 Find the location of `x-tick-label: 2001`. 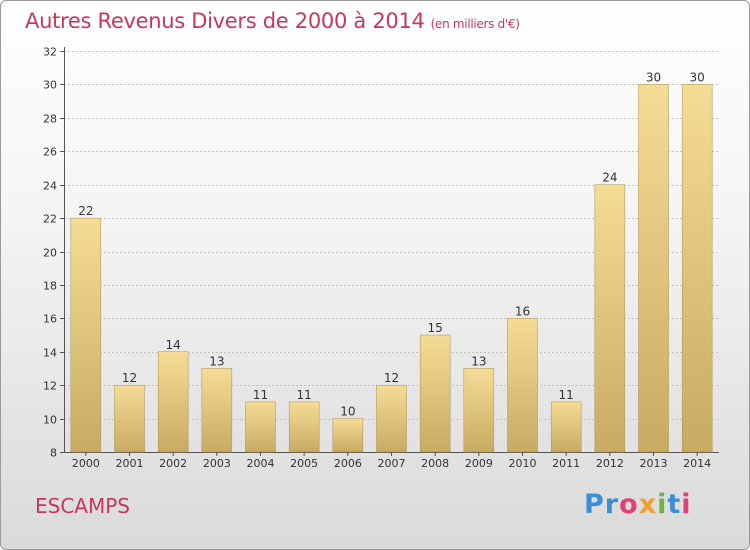

x-tick-label: 2001 is located at coordinates (130, 463).